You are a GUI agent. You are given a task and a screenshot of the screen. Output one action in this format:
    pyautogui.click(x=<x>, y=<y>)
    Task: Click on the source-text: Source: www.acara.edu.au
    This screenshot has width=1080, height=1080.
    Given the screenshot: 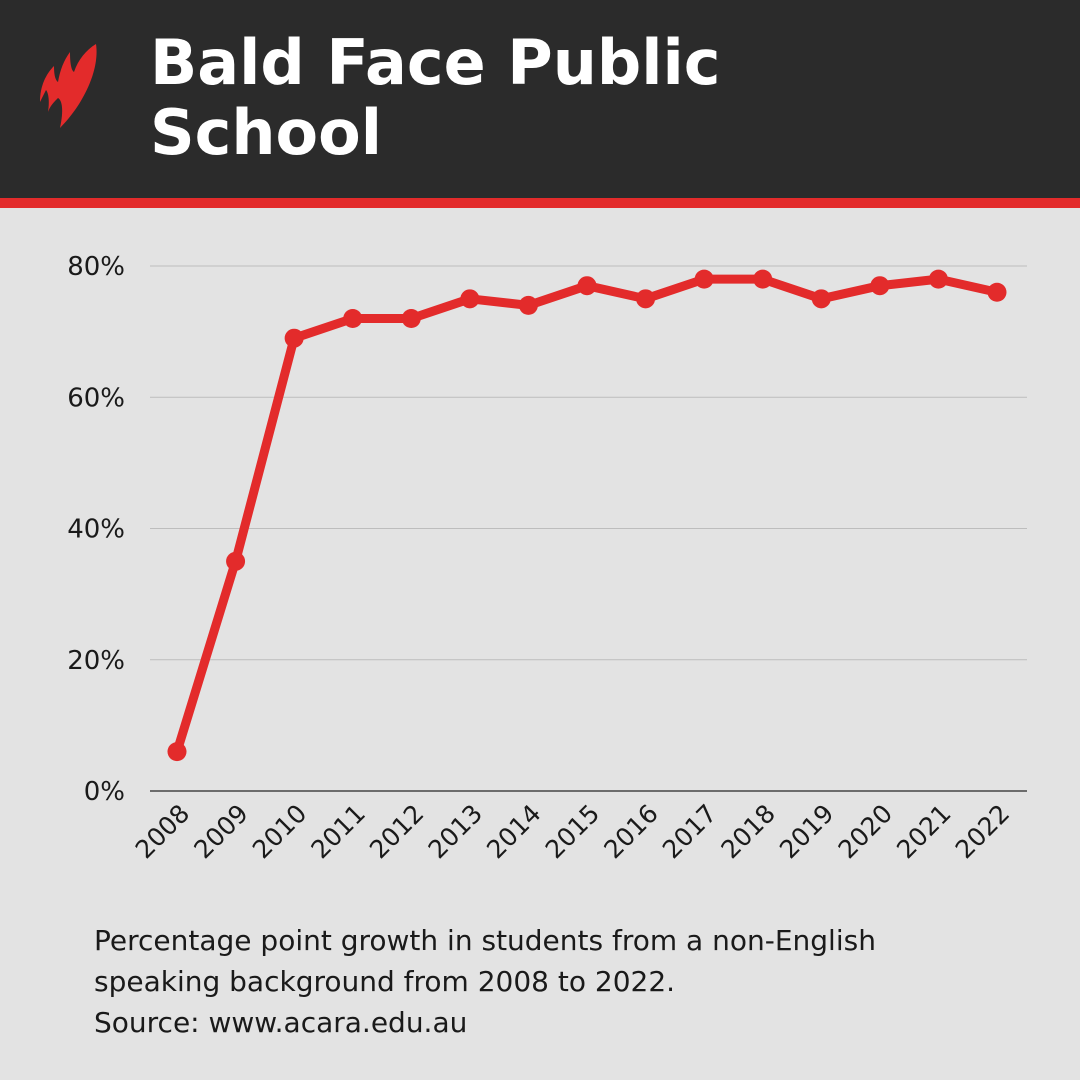 What is the action you would take?
    pyautogui.click(x=281, y=1022)
    